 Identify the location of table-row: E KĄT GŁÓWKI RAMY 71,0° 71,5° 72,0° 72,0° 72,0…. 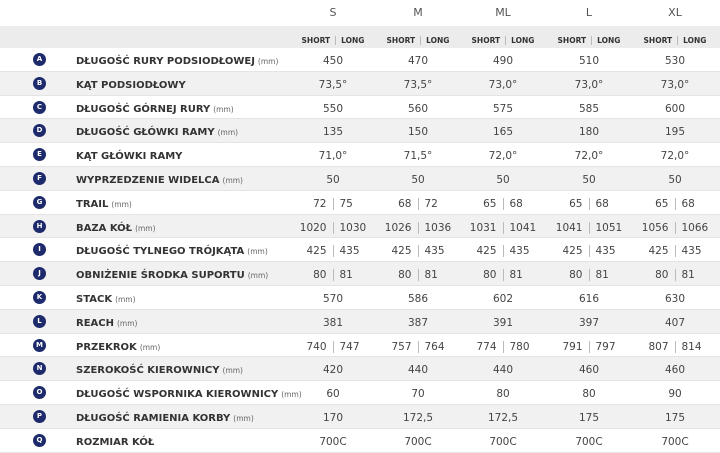
(360, 155).